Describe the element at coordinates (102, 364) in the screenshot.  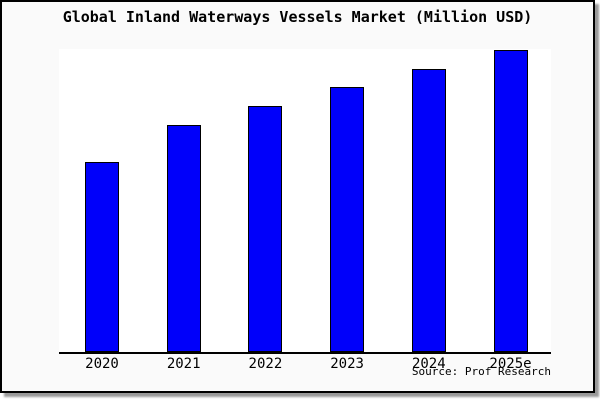
I see `x-tick-label-2020: 2020` at that location.